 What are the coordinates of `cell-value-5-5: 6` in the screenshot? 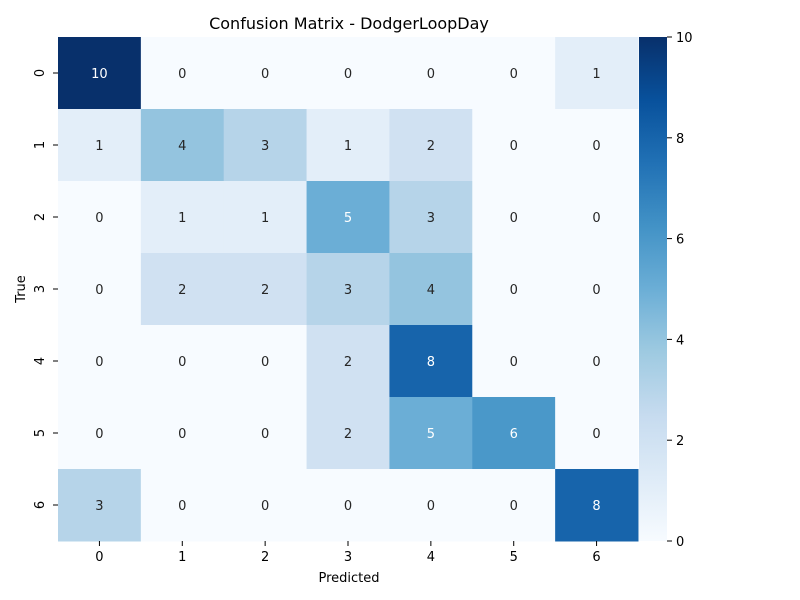 It's located at (514, 434).